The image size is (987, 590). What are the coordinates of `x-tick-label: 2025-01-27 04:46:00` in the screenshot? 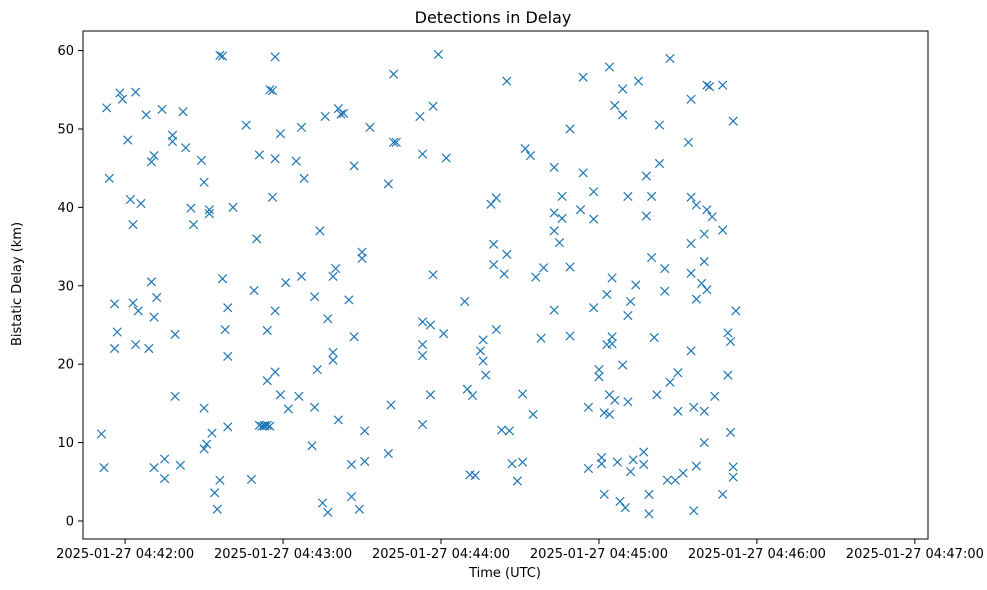 It's located at (757, 554).